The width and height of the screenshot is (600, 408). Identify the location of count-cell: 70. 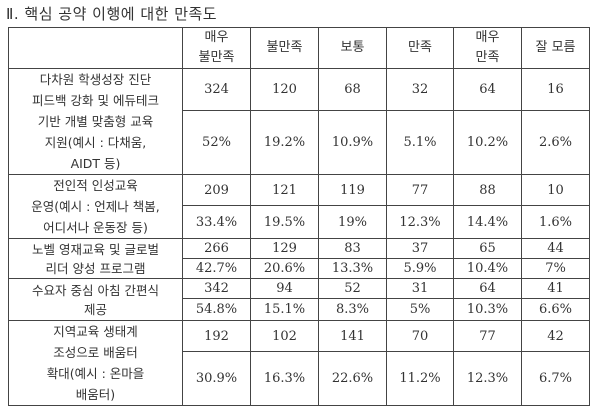
(420, 336).